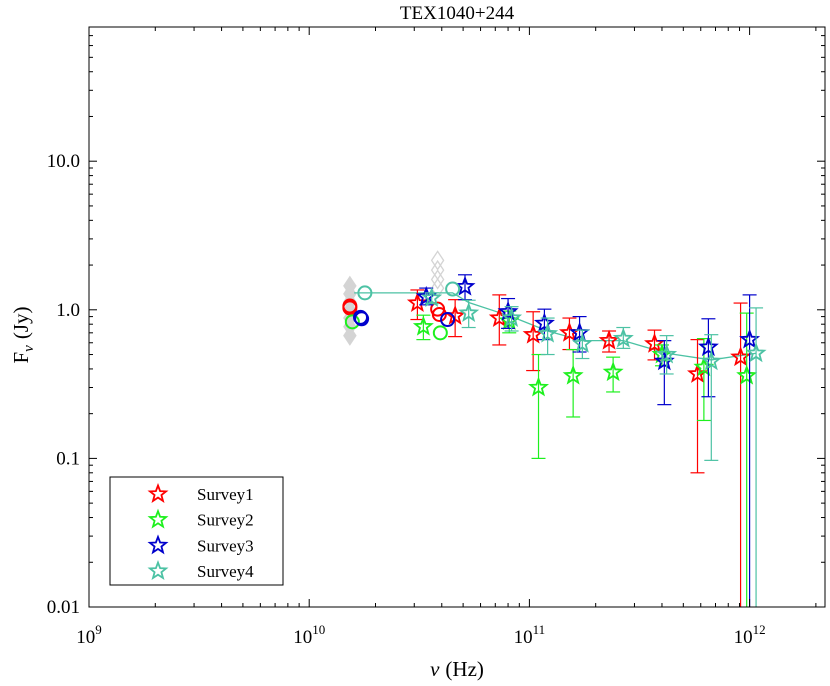 Image resolution: width=830 pixels, height=686 pixels. I want to click on x-tick-label: 1010, so click(309, 635).